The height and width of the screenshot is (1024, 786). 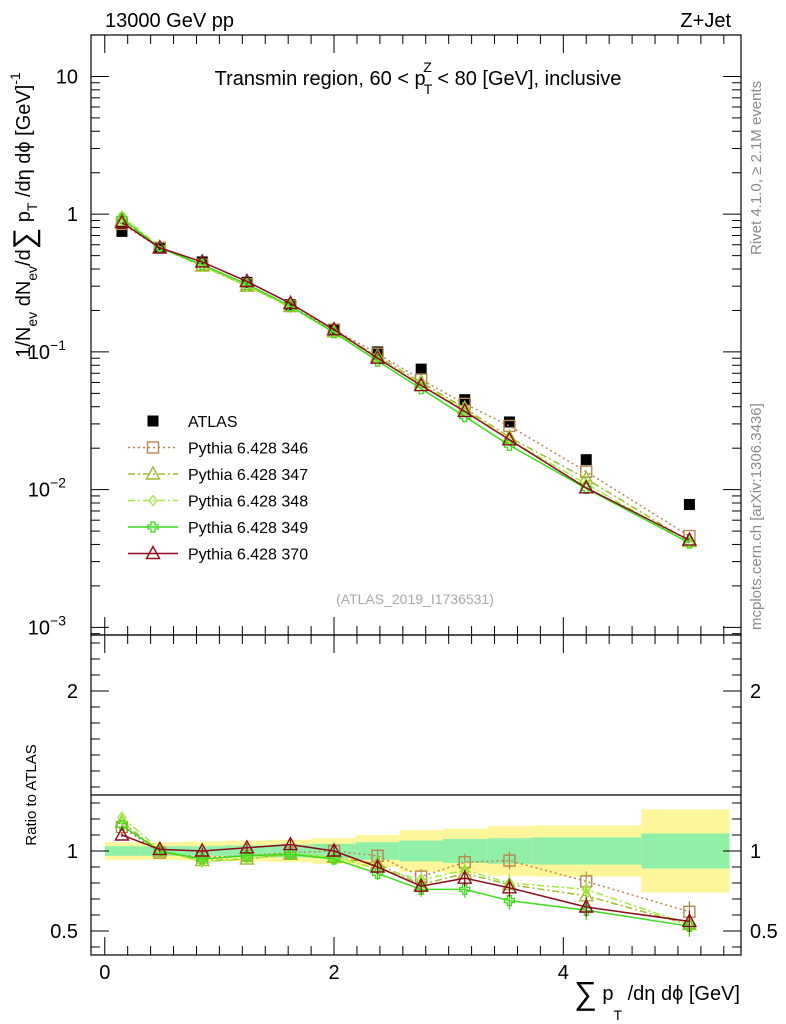 I want to click on ratio-y-axis-label: Ratio to ATLAS, so click(x=31, y=794).